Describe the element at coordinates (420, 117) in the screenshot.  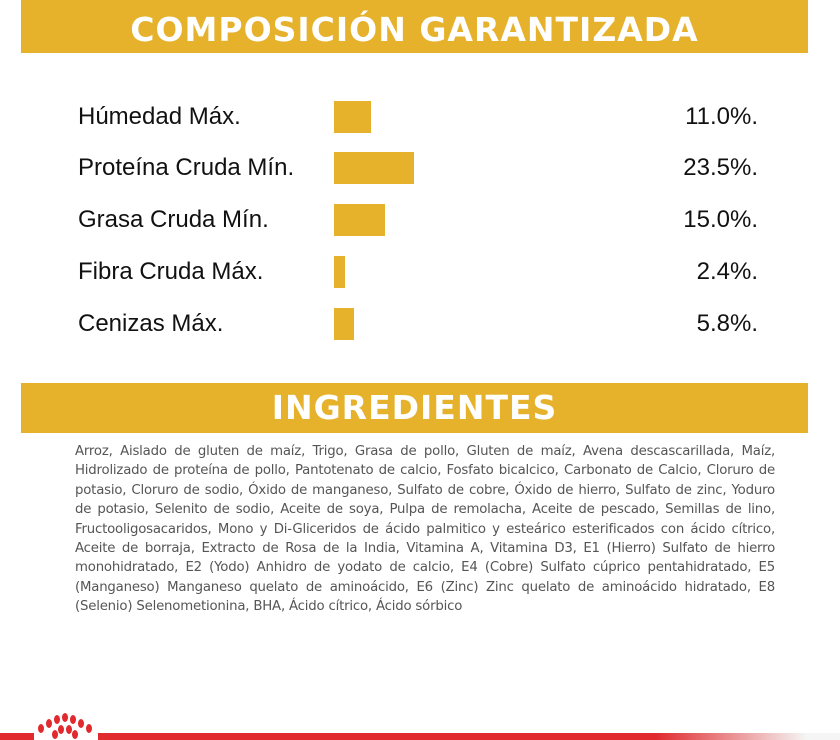
I see `composition-row: Húmedad Máx. 11.0%.` at that location.